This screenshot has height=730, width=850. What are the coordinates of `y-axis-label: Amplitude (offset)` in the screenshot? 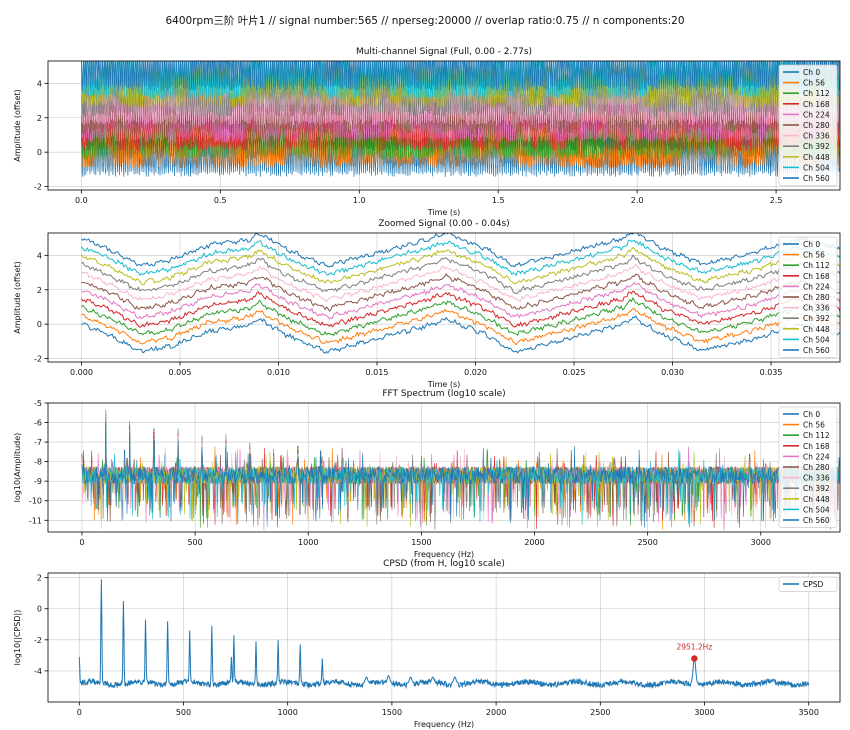 It's located at (17, 297).